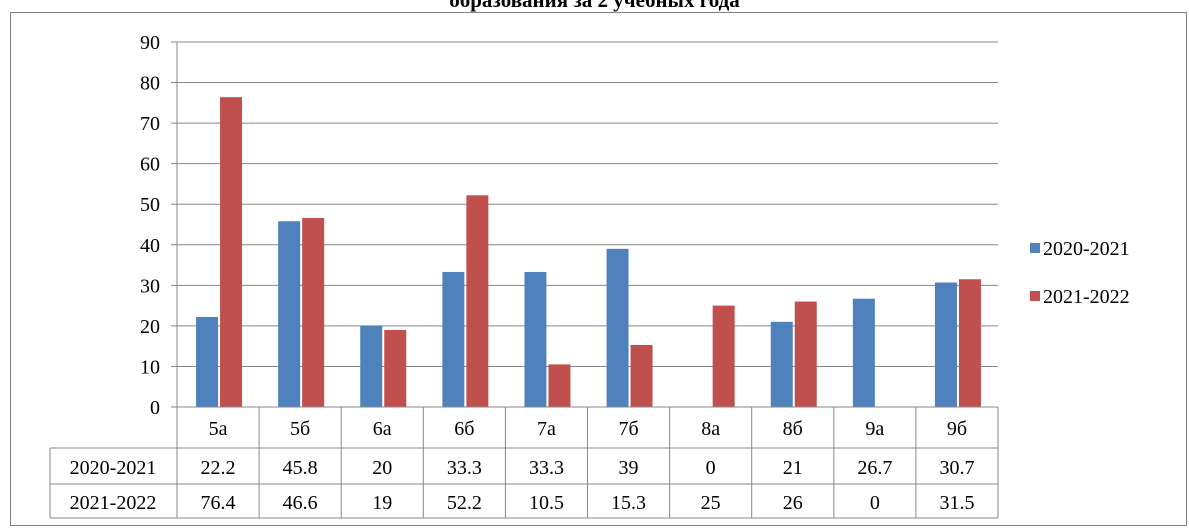 Image resolution: width=1189 pixels, height=528 pixels. I want to click on data-label: 39, so click(629, 468).